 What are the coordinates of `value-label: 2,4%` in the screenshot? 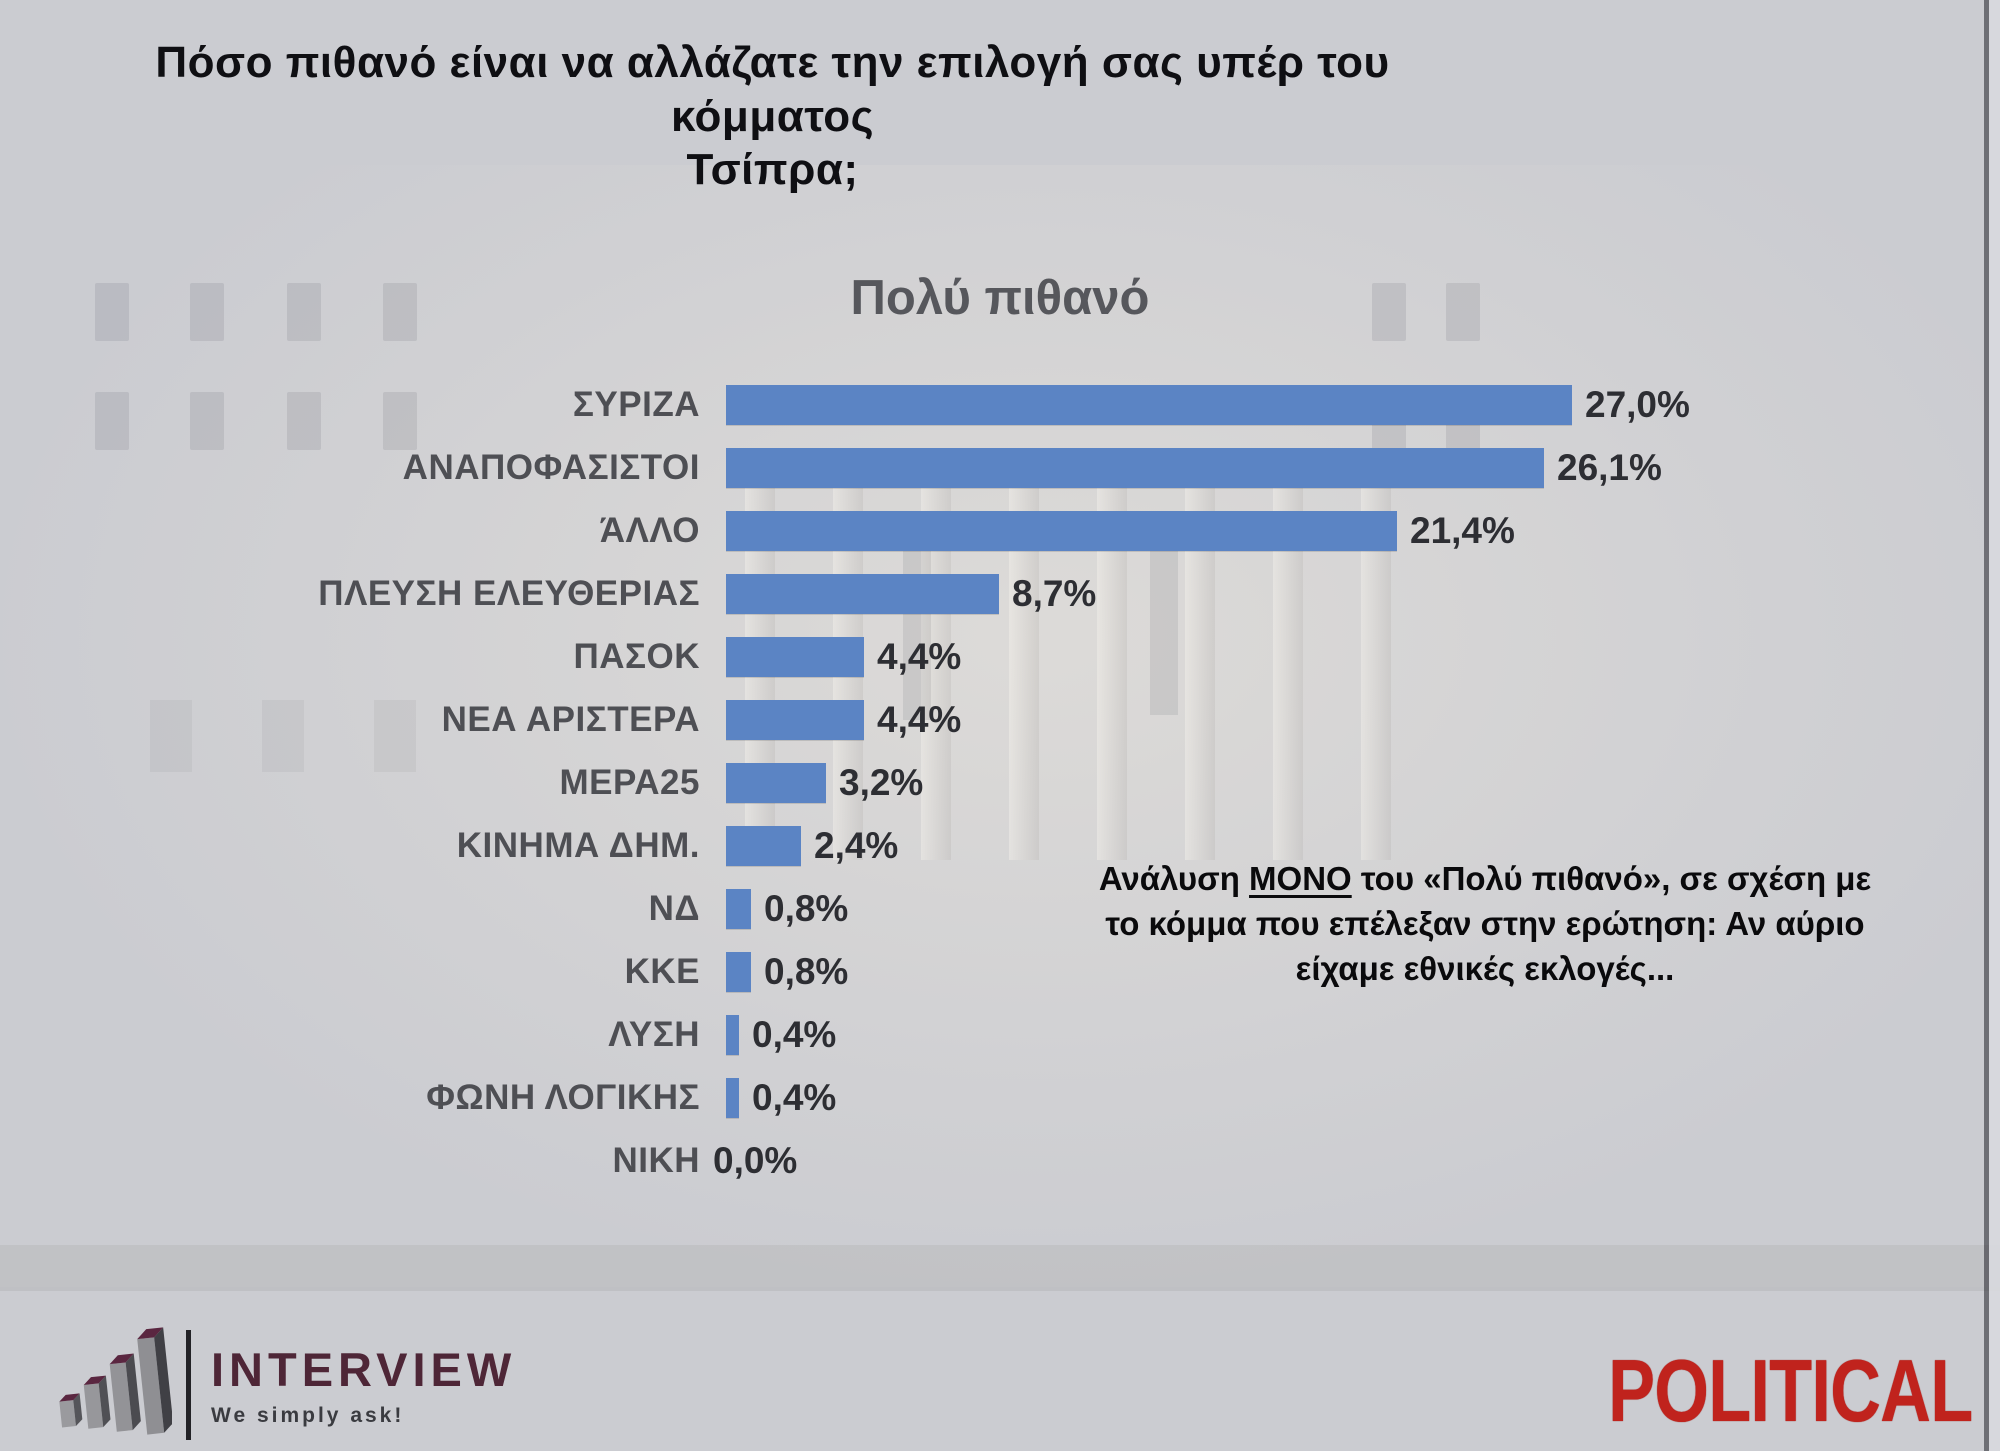 It's located at (856, 845).